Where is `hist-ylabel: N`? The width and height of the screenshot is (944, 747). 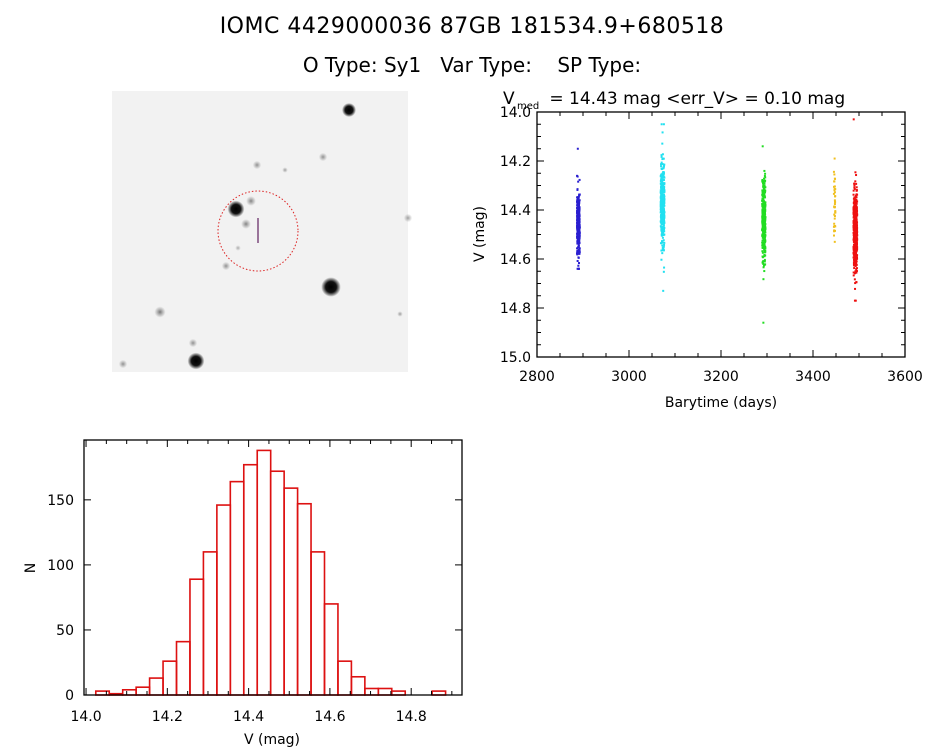
hist-ylabel: N is located at coordinates (31, 568).